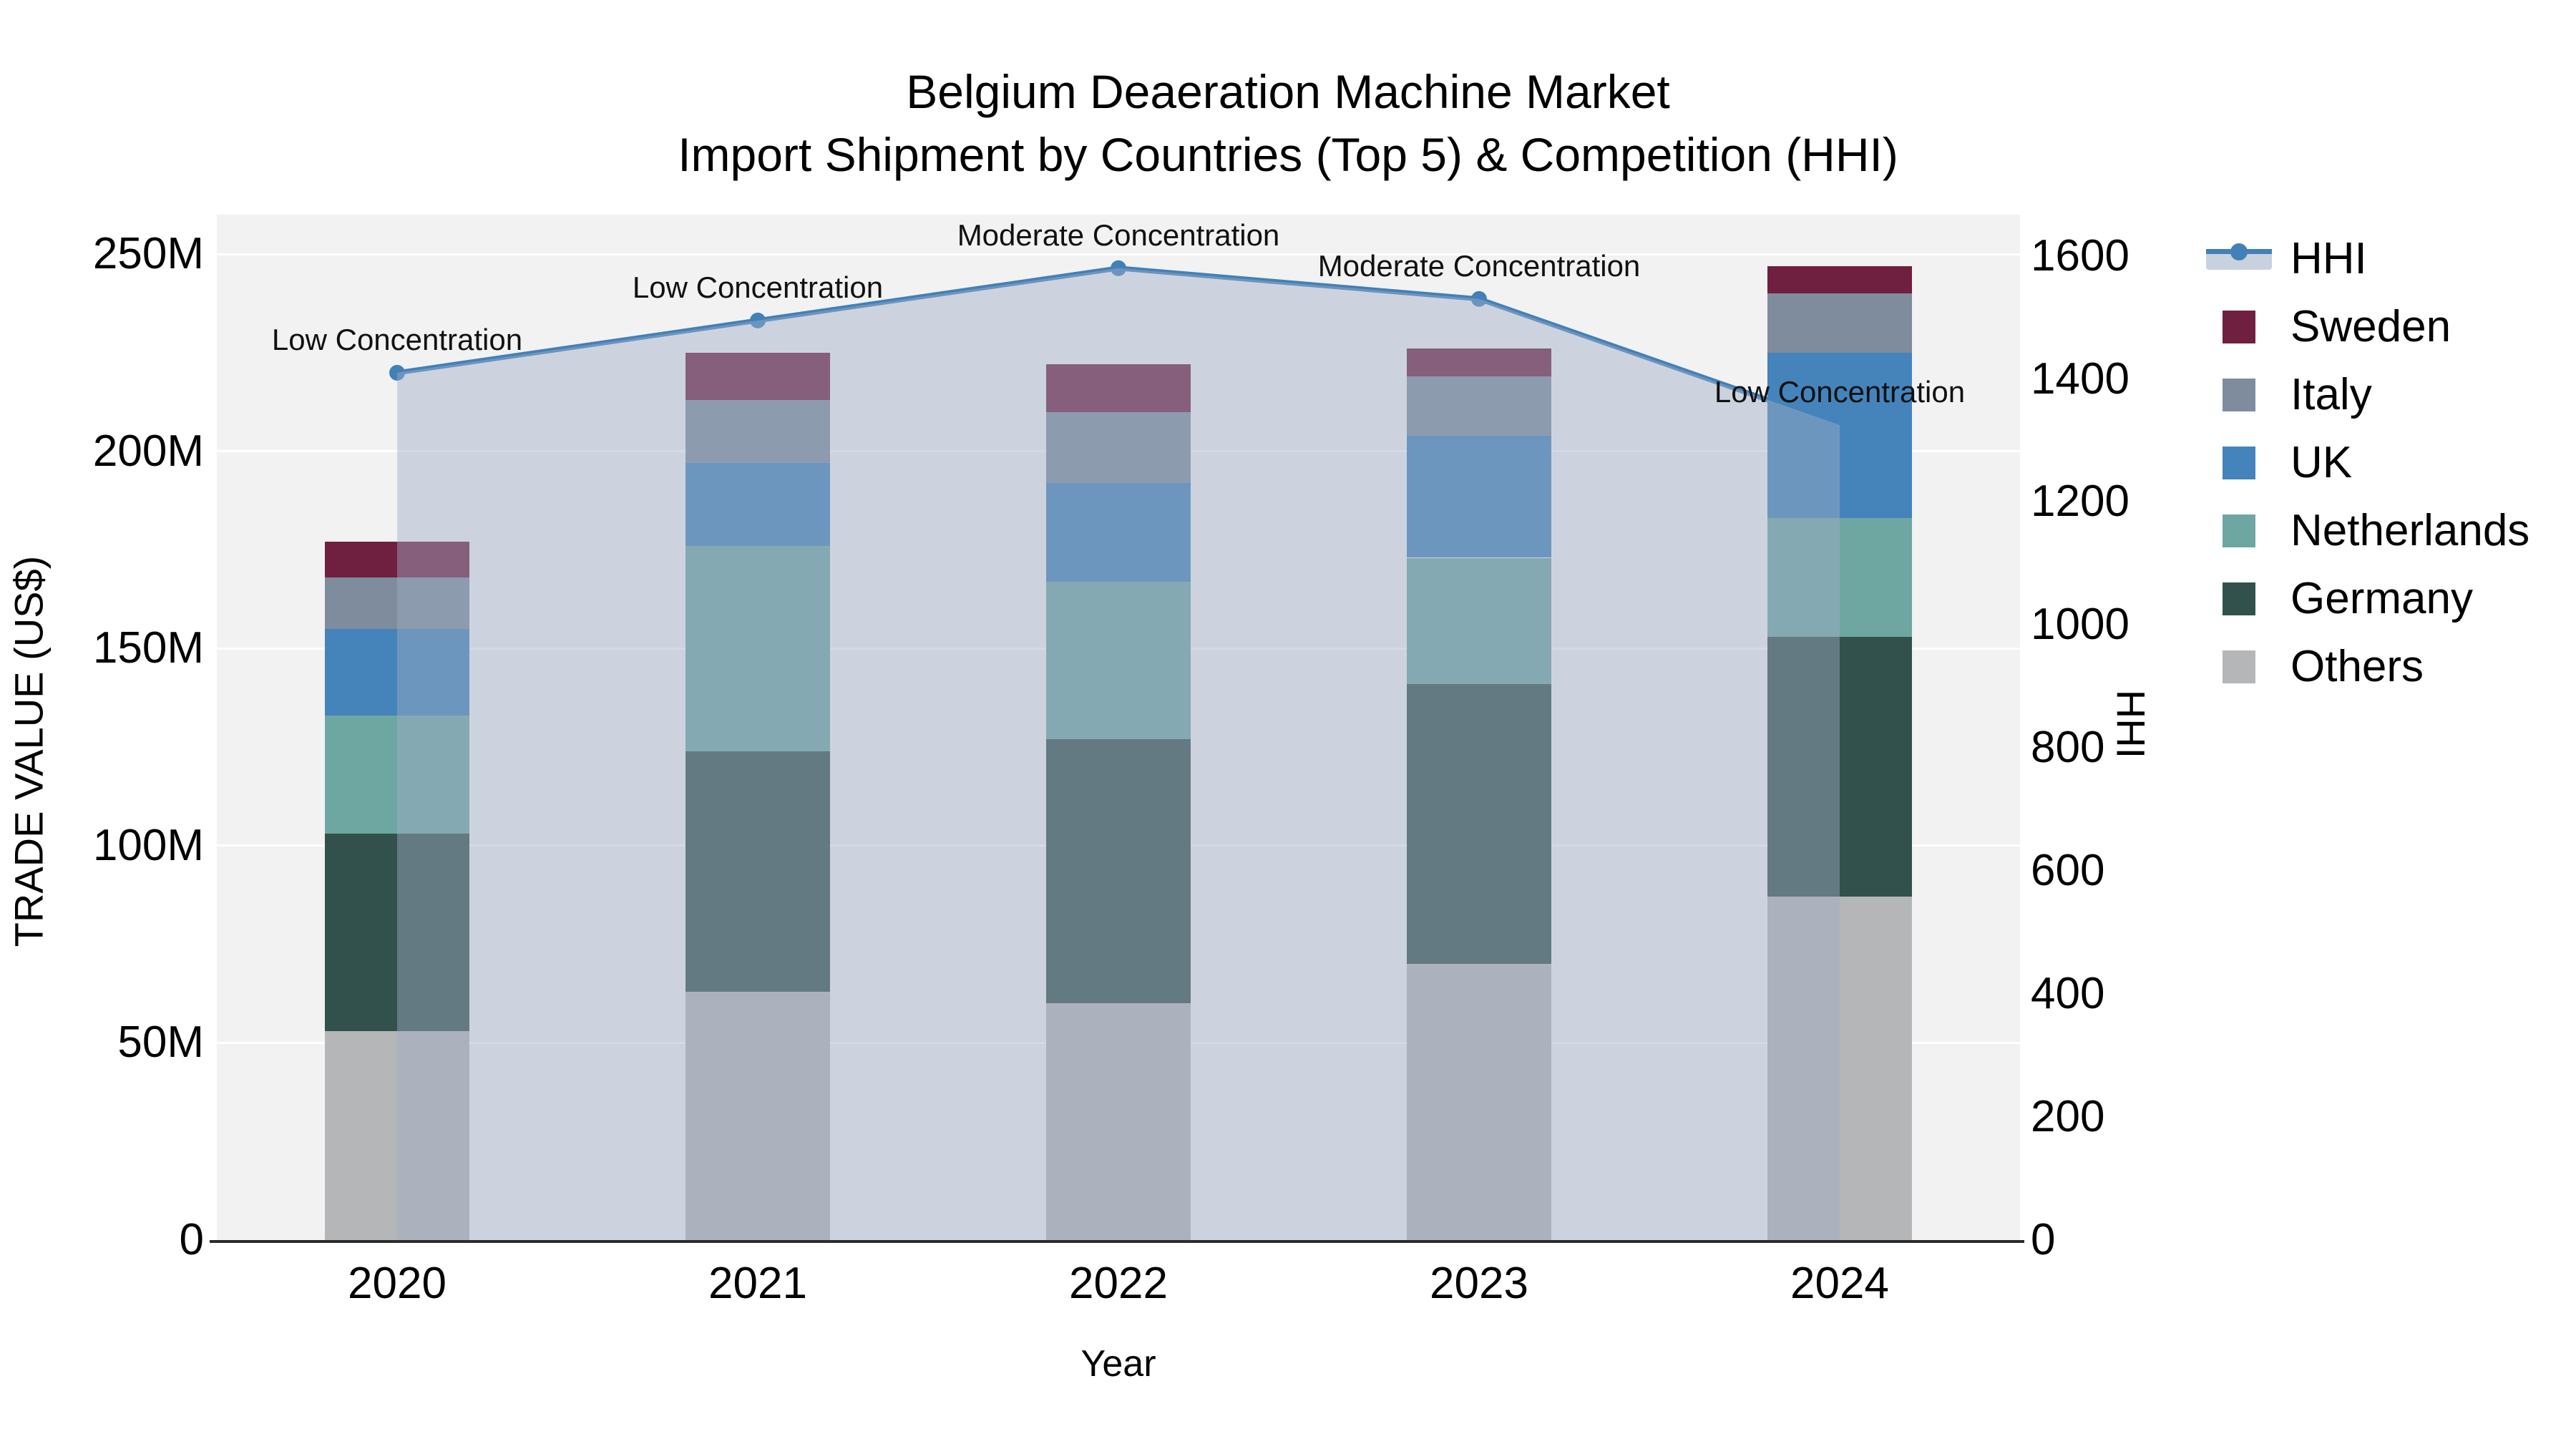 The image size is (2576, 1449). I want to click on x-axis-title: Year, so click(1118, 1364).